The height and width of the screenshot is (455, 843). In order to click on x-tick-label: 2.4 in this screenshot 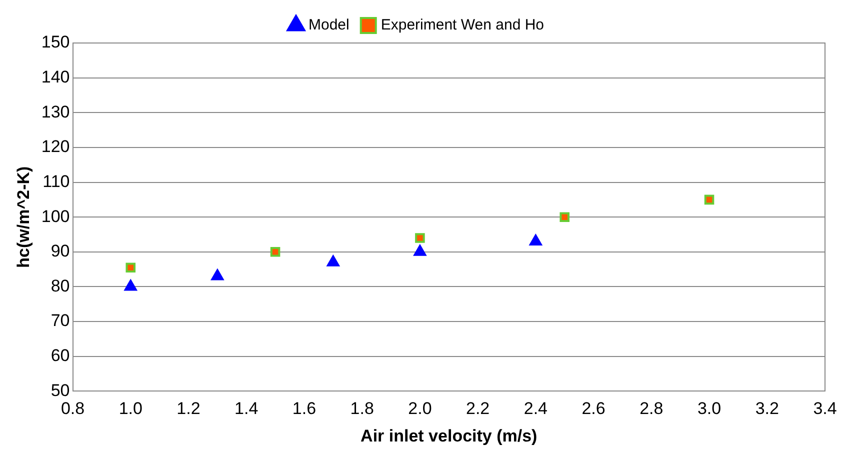, I will do `click(536, 408)`.